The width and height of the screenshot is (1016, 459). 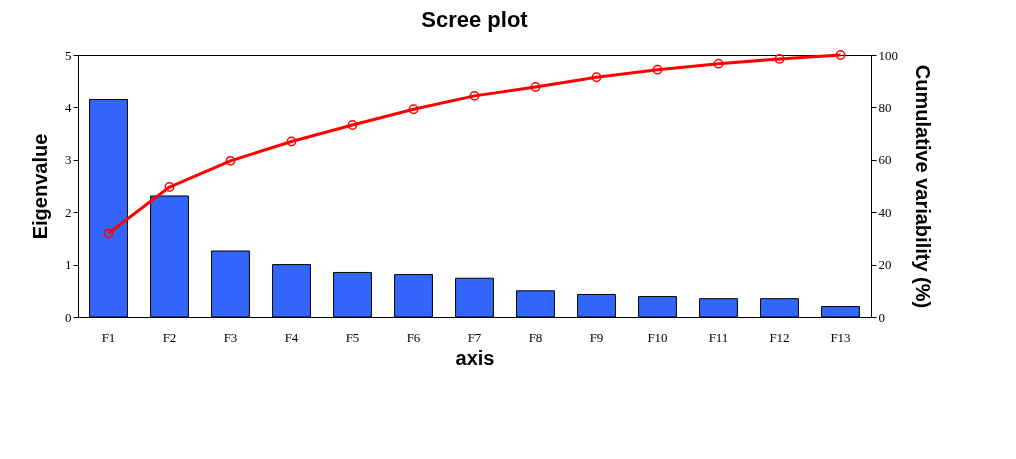 What do you see at coordinates (68, 55) in the screenshot?
I see `y-tick-label: 5` at bounding box center [68, 55].